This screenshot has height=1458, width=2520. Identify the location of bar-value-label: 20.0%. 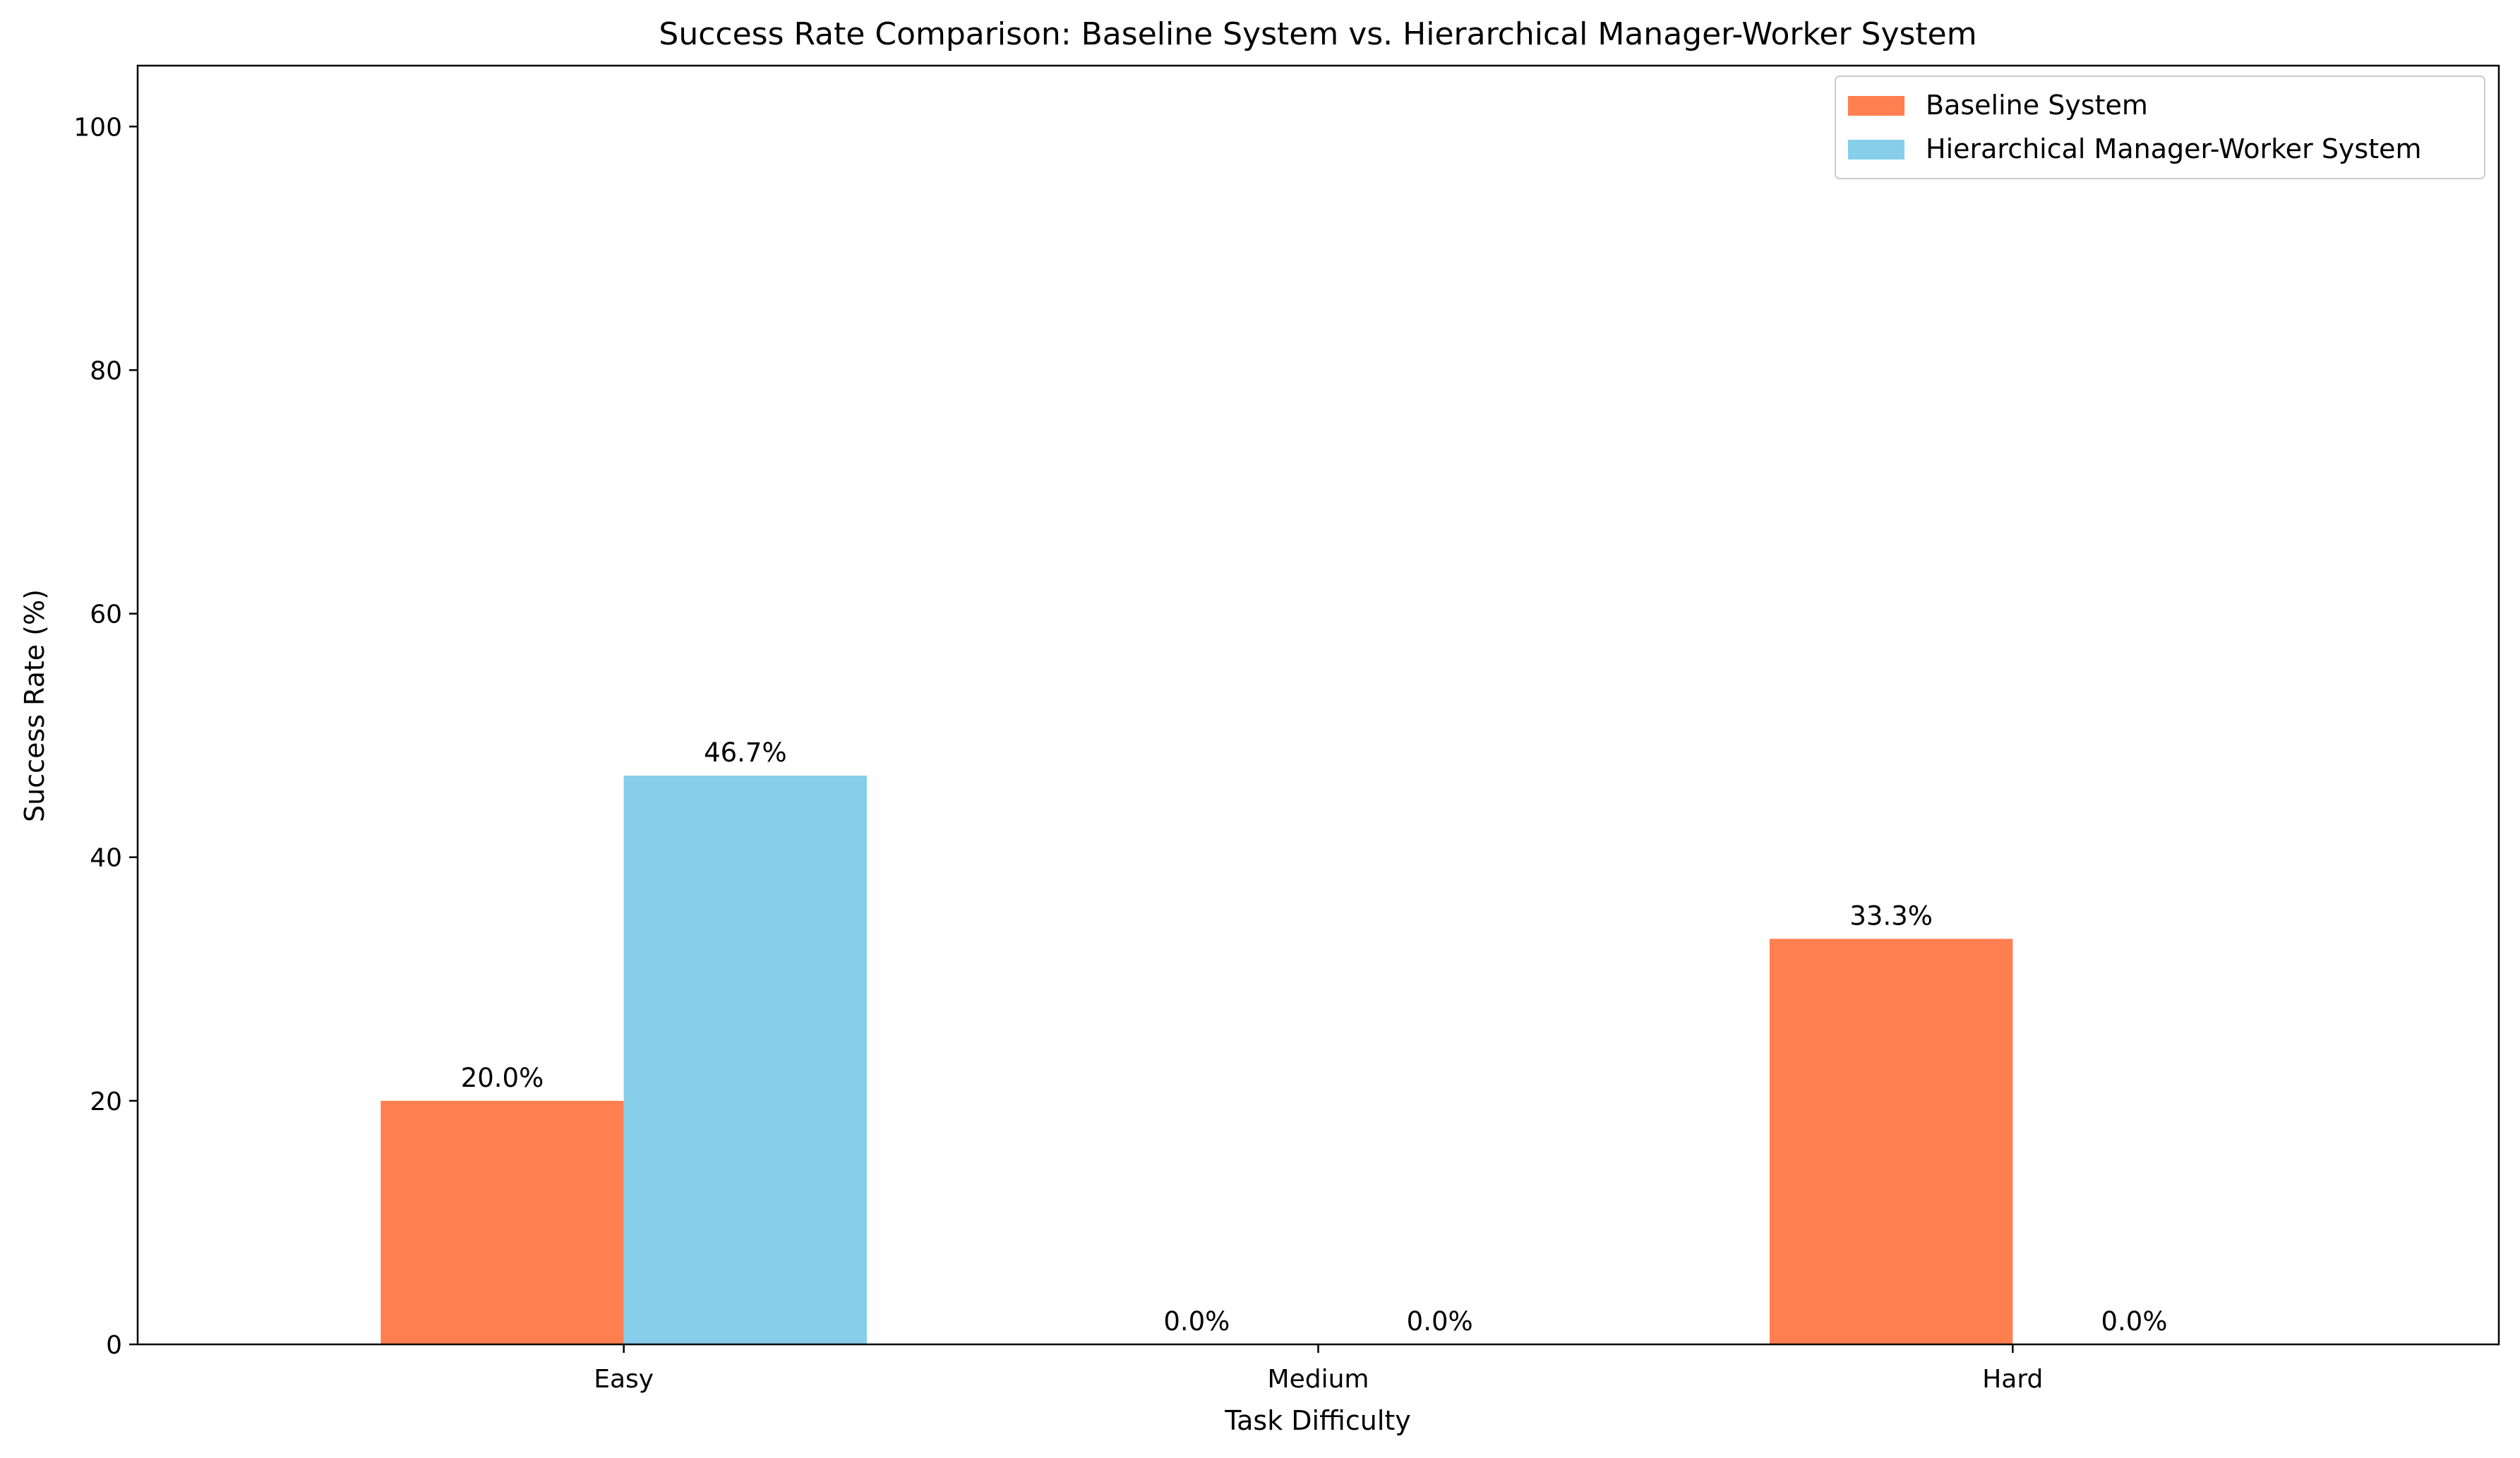
(503, 1078).